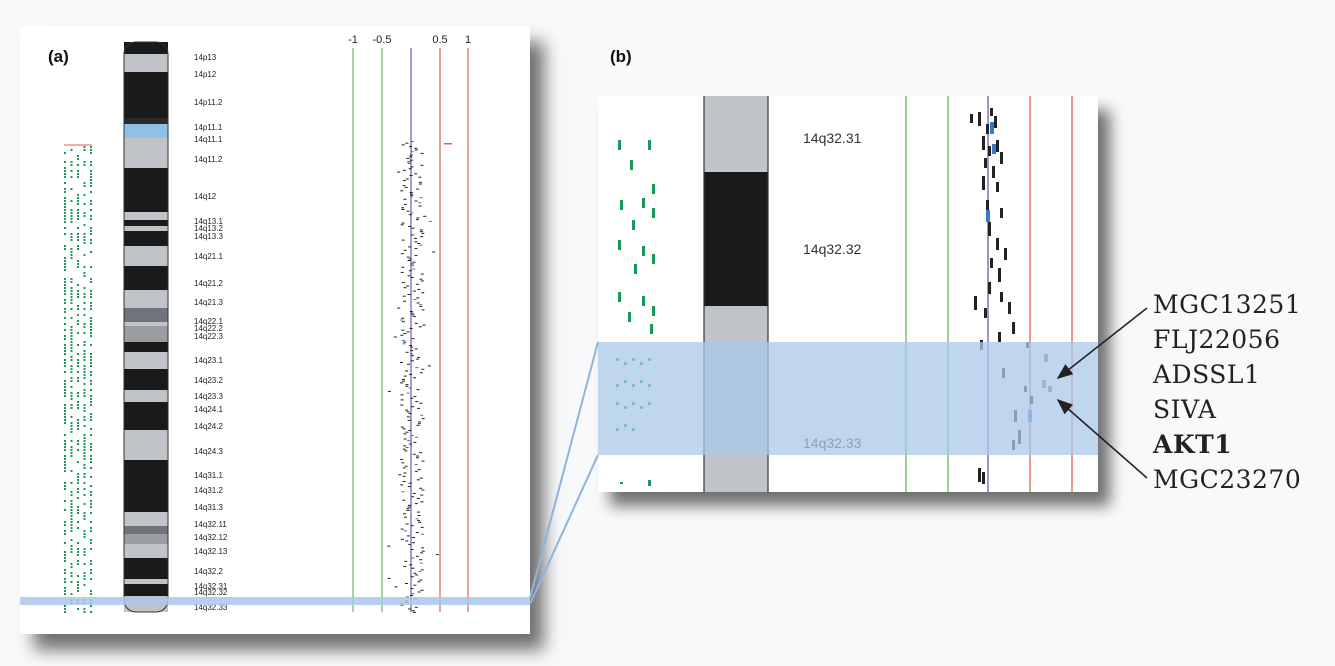  What do you see at coordinates (208, 409) in the screenshot?
I see `band-label: 14q24.1` at bounding box center [208, 409].